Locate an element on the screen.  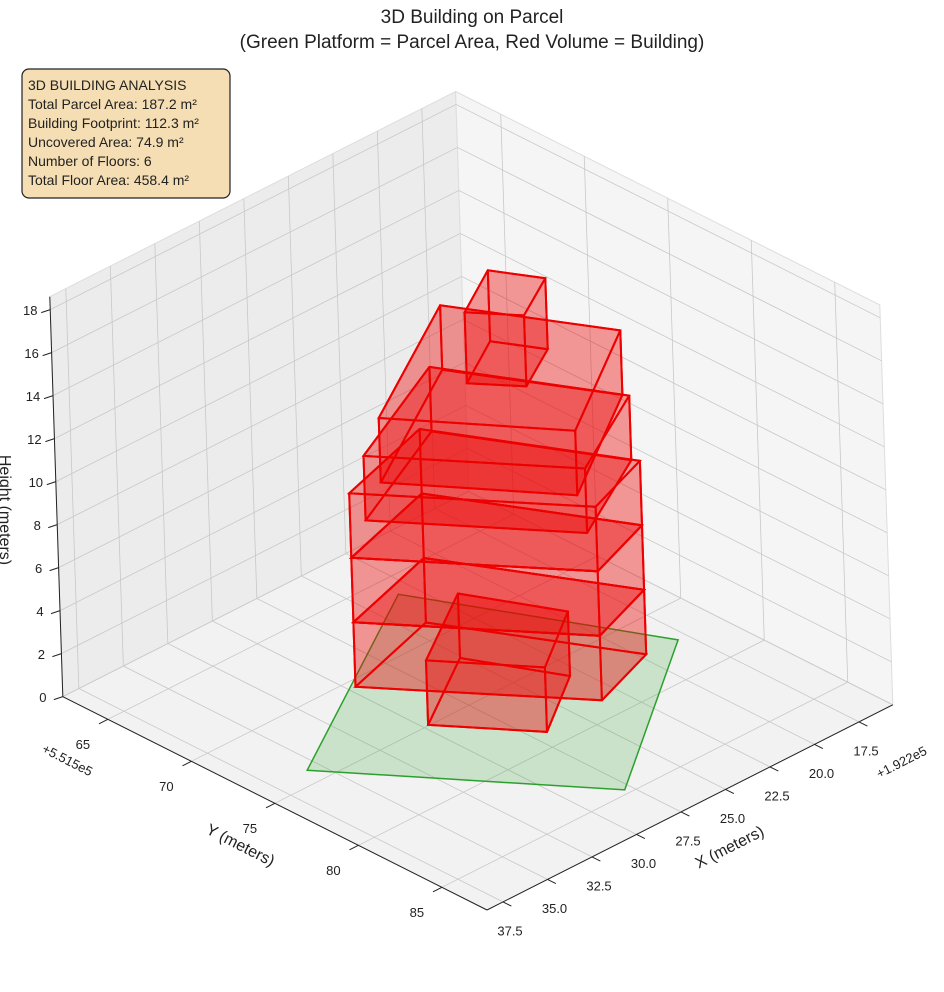
z-axis-label: Height (meters) is located at coordinates (6, 510).